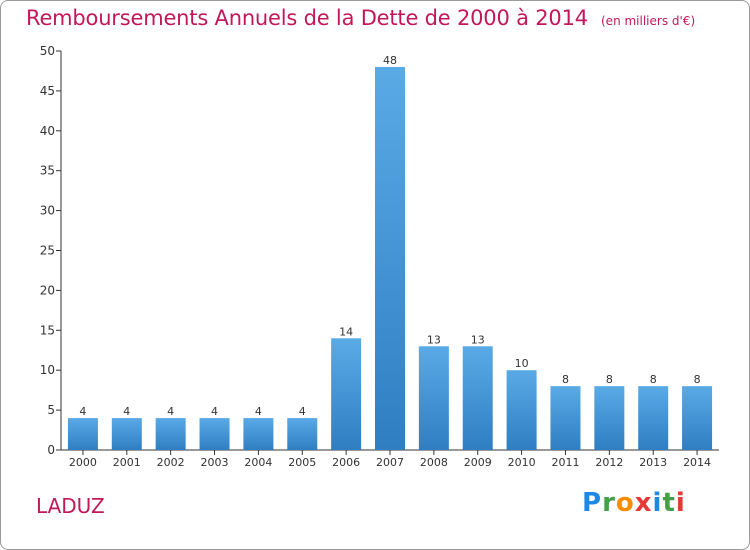 The image size is (750, 550). What do you see at coordinates (258, 434) in the screenshot?
I see `bar-2004` at bounding box center [258, 434].